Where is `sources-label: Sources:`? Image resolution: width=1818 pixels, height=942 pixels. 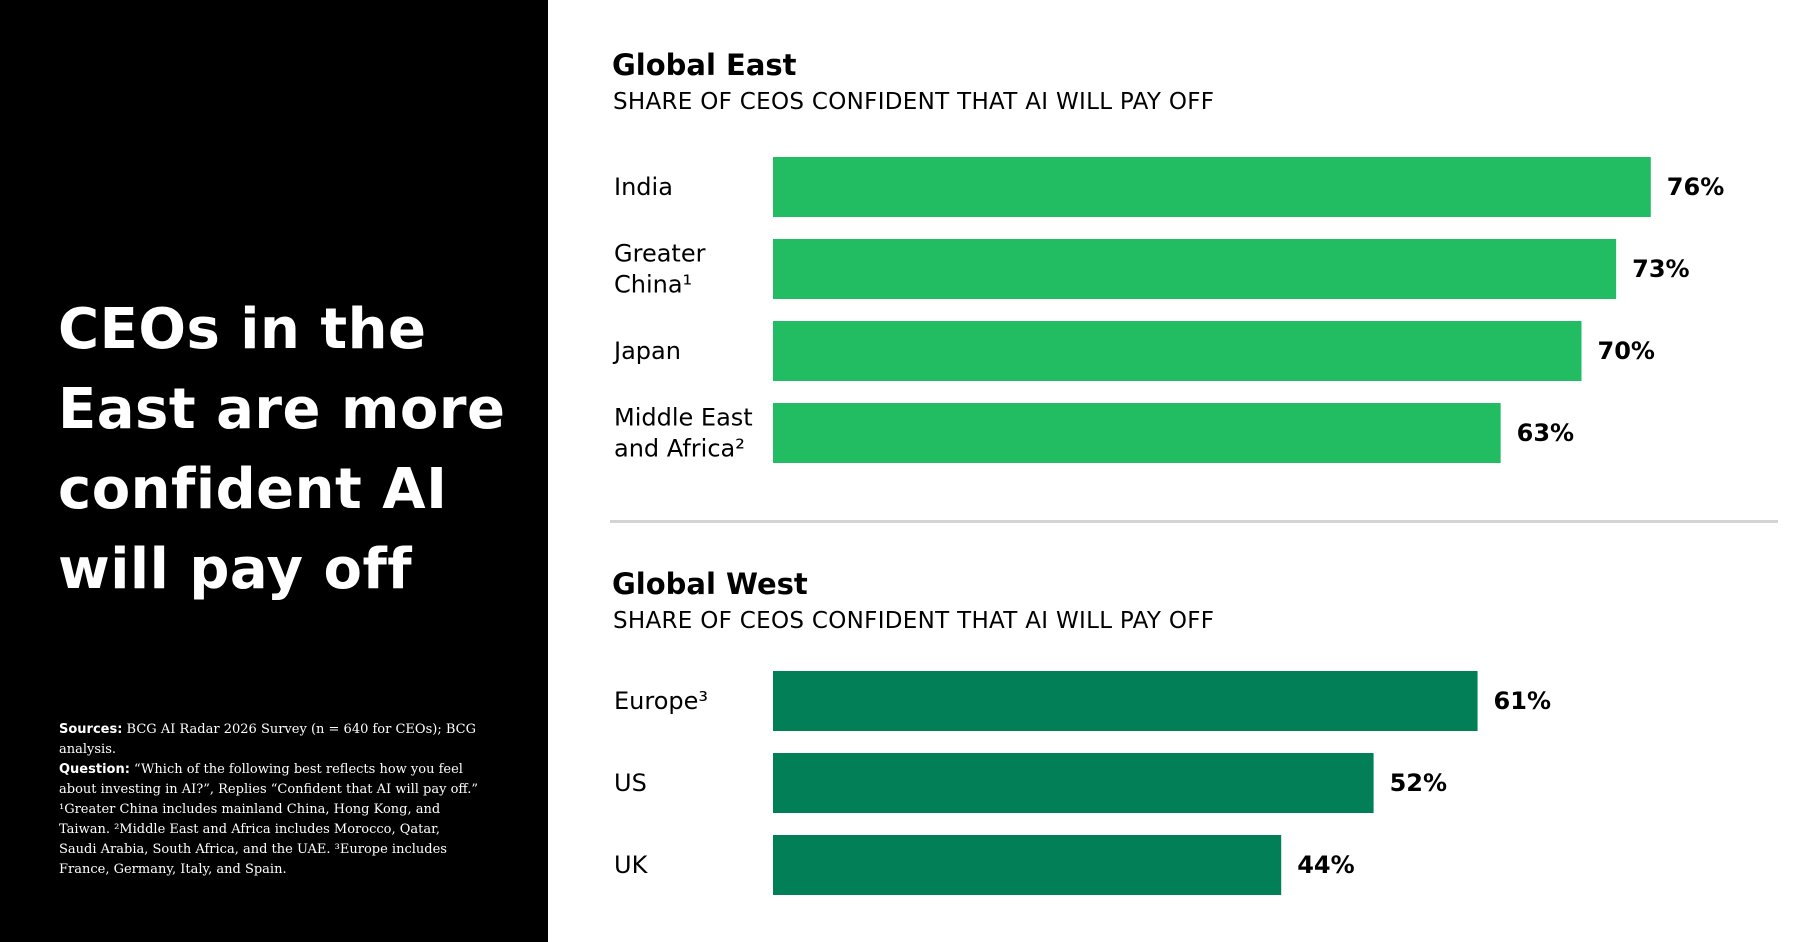 sources-label: Sources: is located at coordinates (91, 729).